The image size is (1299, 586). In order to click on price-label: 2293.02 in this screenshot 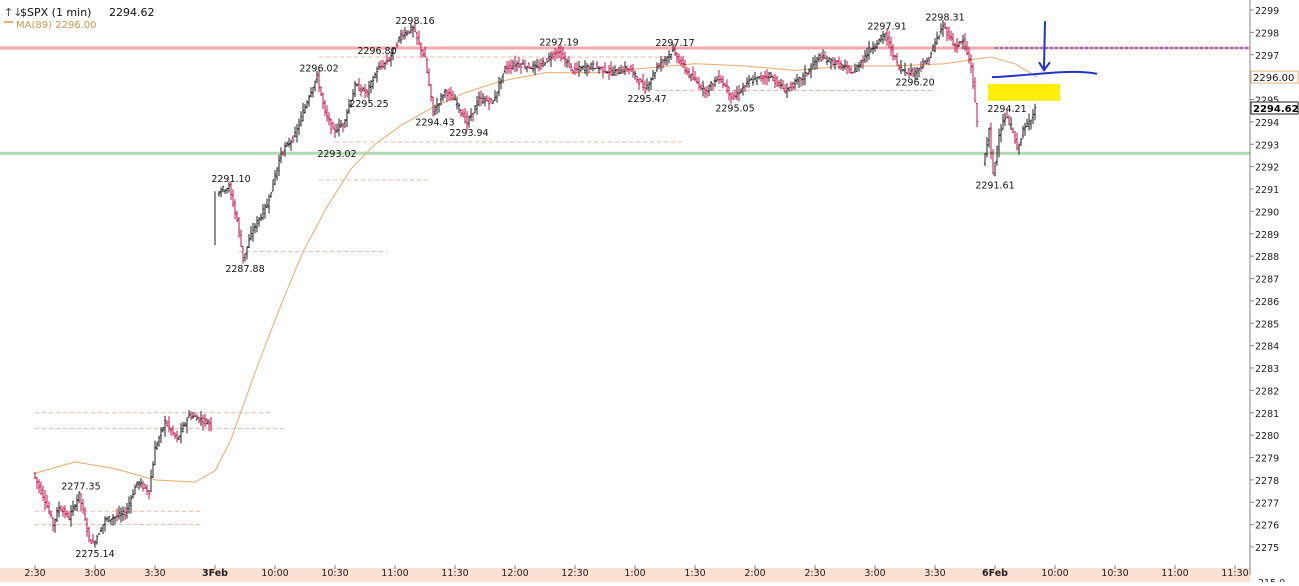, I will do `click(336, 154)`.